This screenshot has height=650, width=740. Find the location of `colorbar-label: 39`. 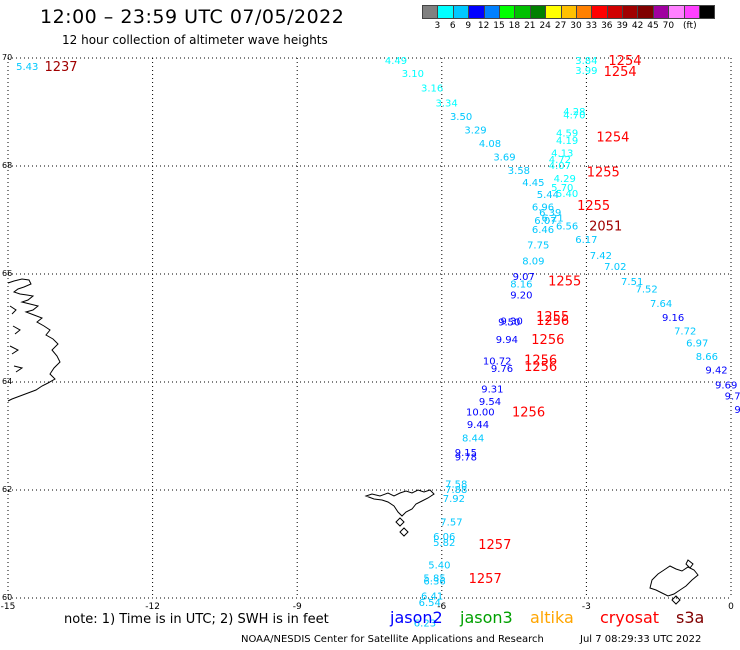

colorbar-label: 39 is located at coordinates (622, 26).